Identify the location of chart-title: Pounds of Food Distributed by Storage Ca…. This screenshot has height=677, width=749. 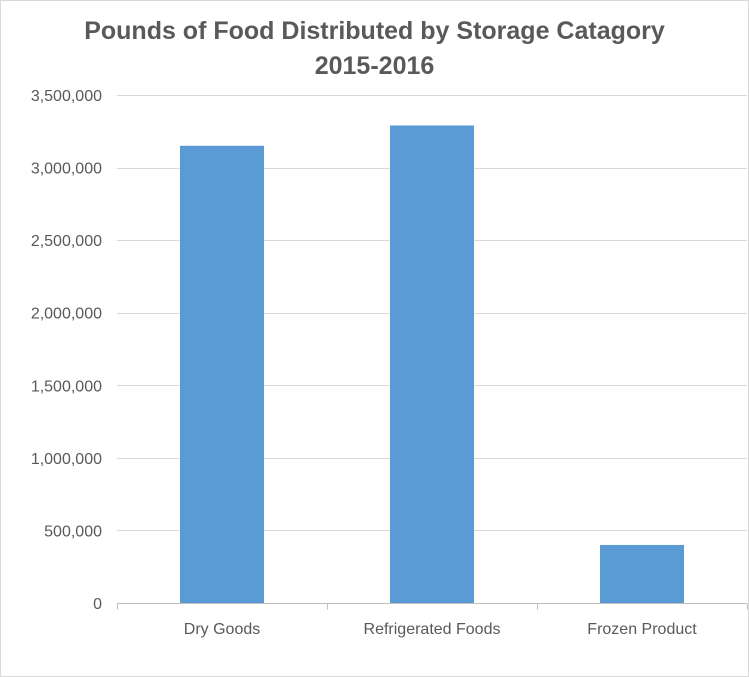
(374, 31).